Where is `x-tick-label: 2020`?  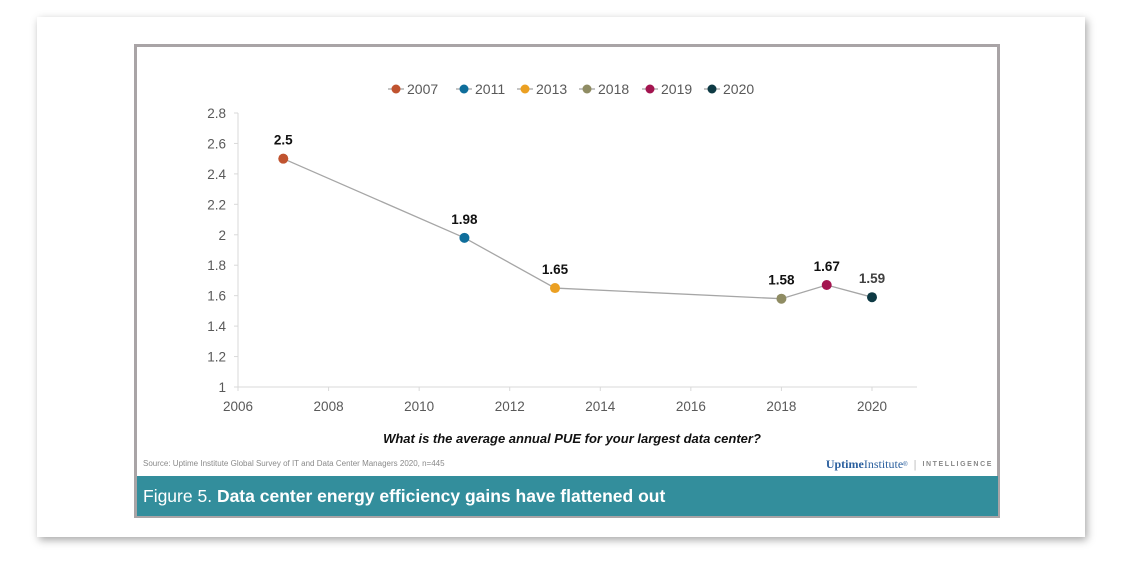
x-tick-label: 2020 is located at coordinates (872, 406).